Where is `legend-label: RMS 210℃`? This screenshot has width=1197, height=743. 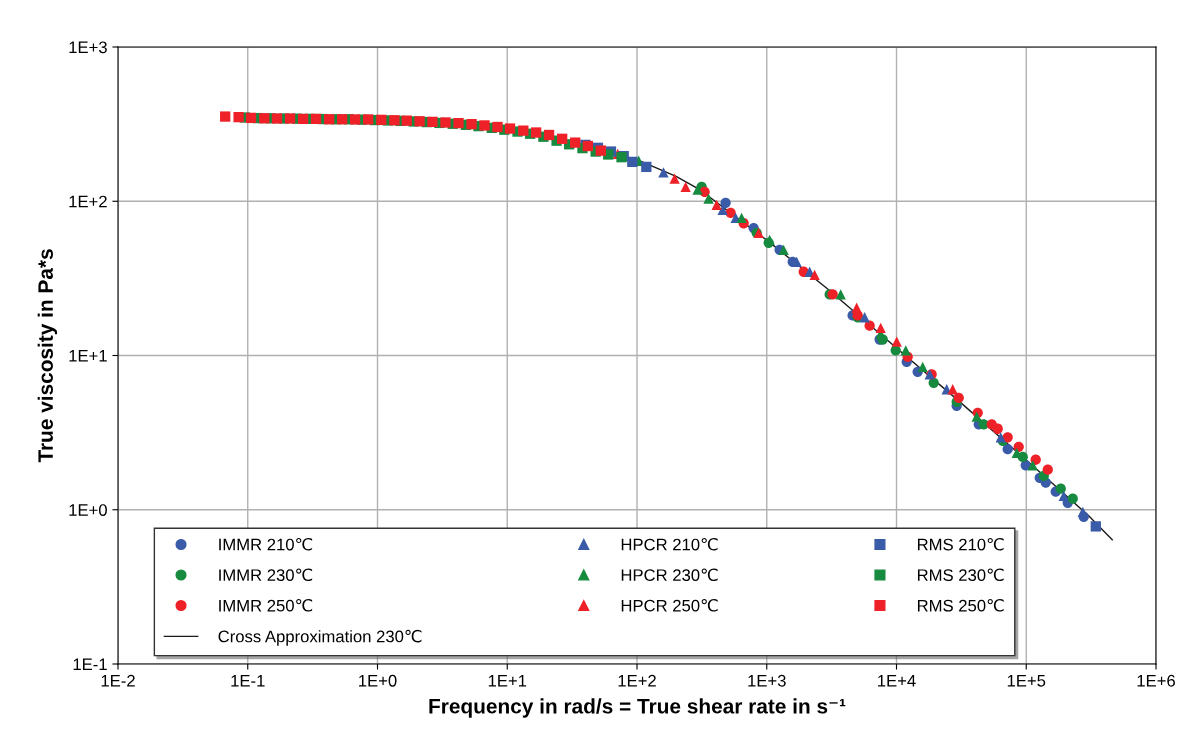
legend-label: RMS 210℃ is located at coordinates (960, 544).